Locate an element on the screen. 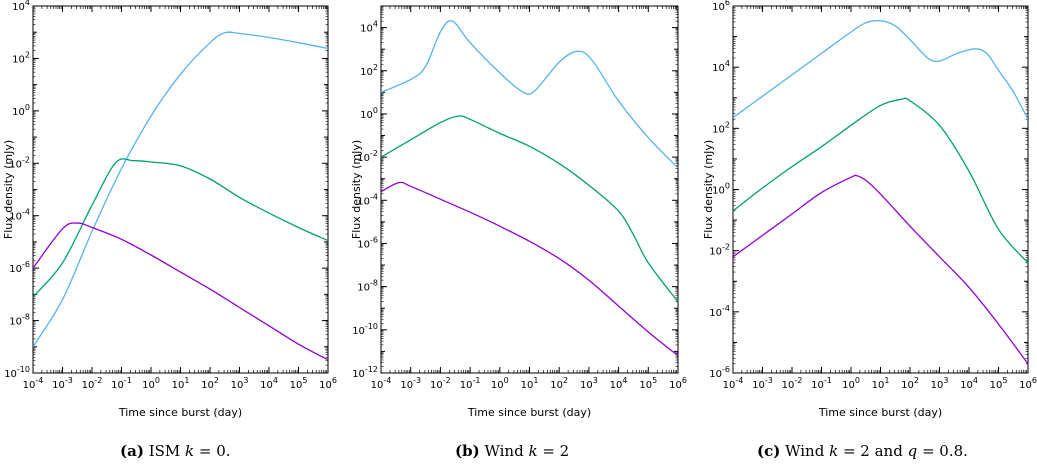 The width and height of the screenshot is (1037, 470). caption-b: (b) Wind k = 2 is located at coordinates (512, 451).